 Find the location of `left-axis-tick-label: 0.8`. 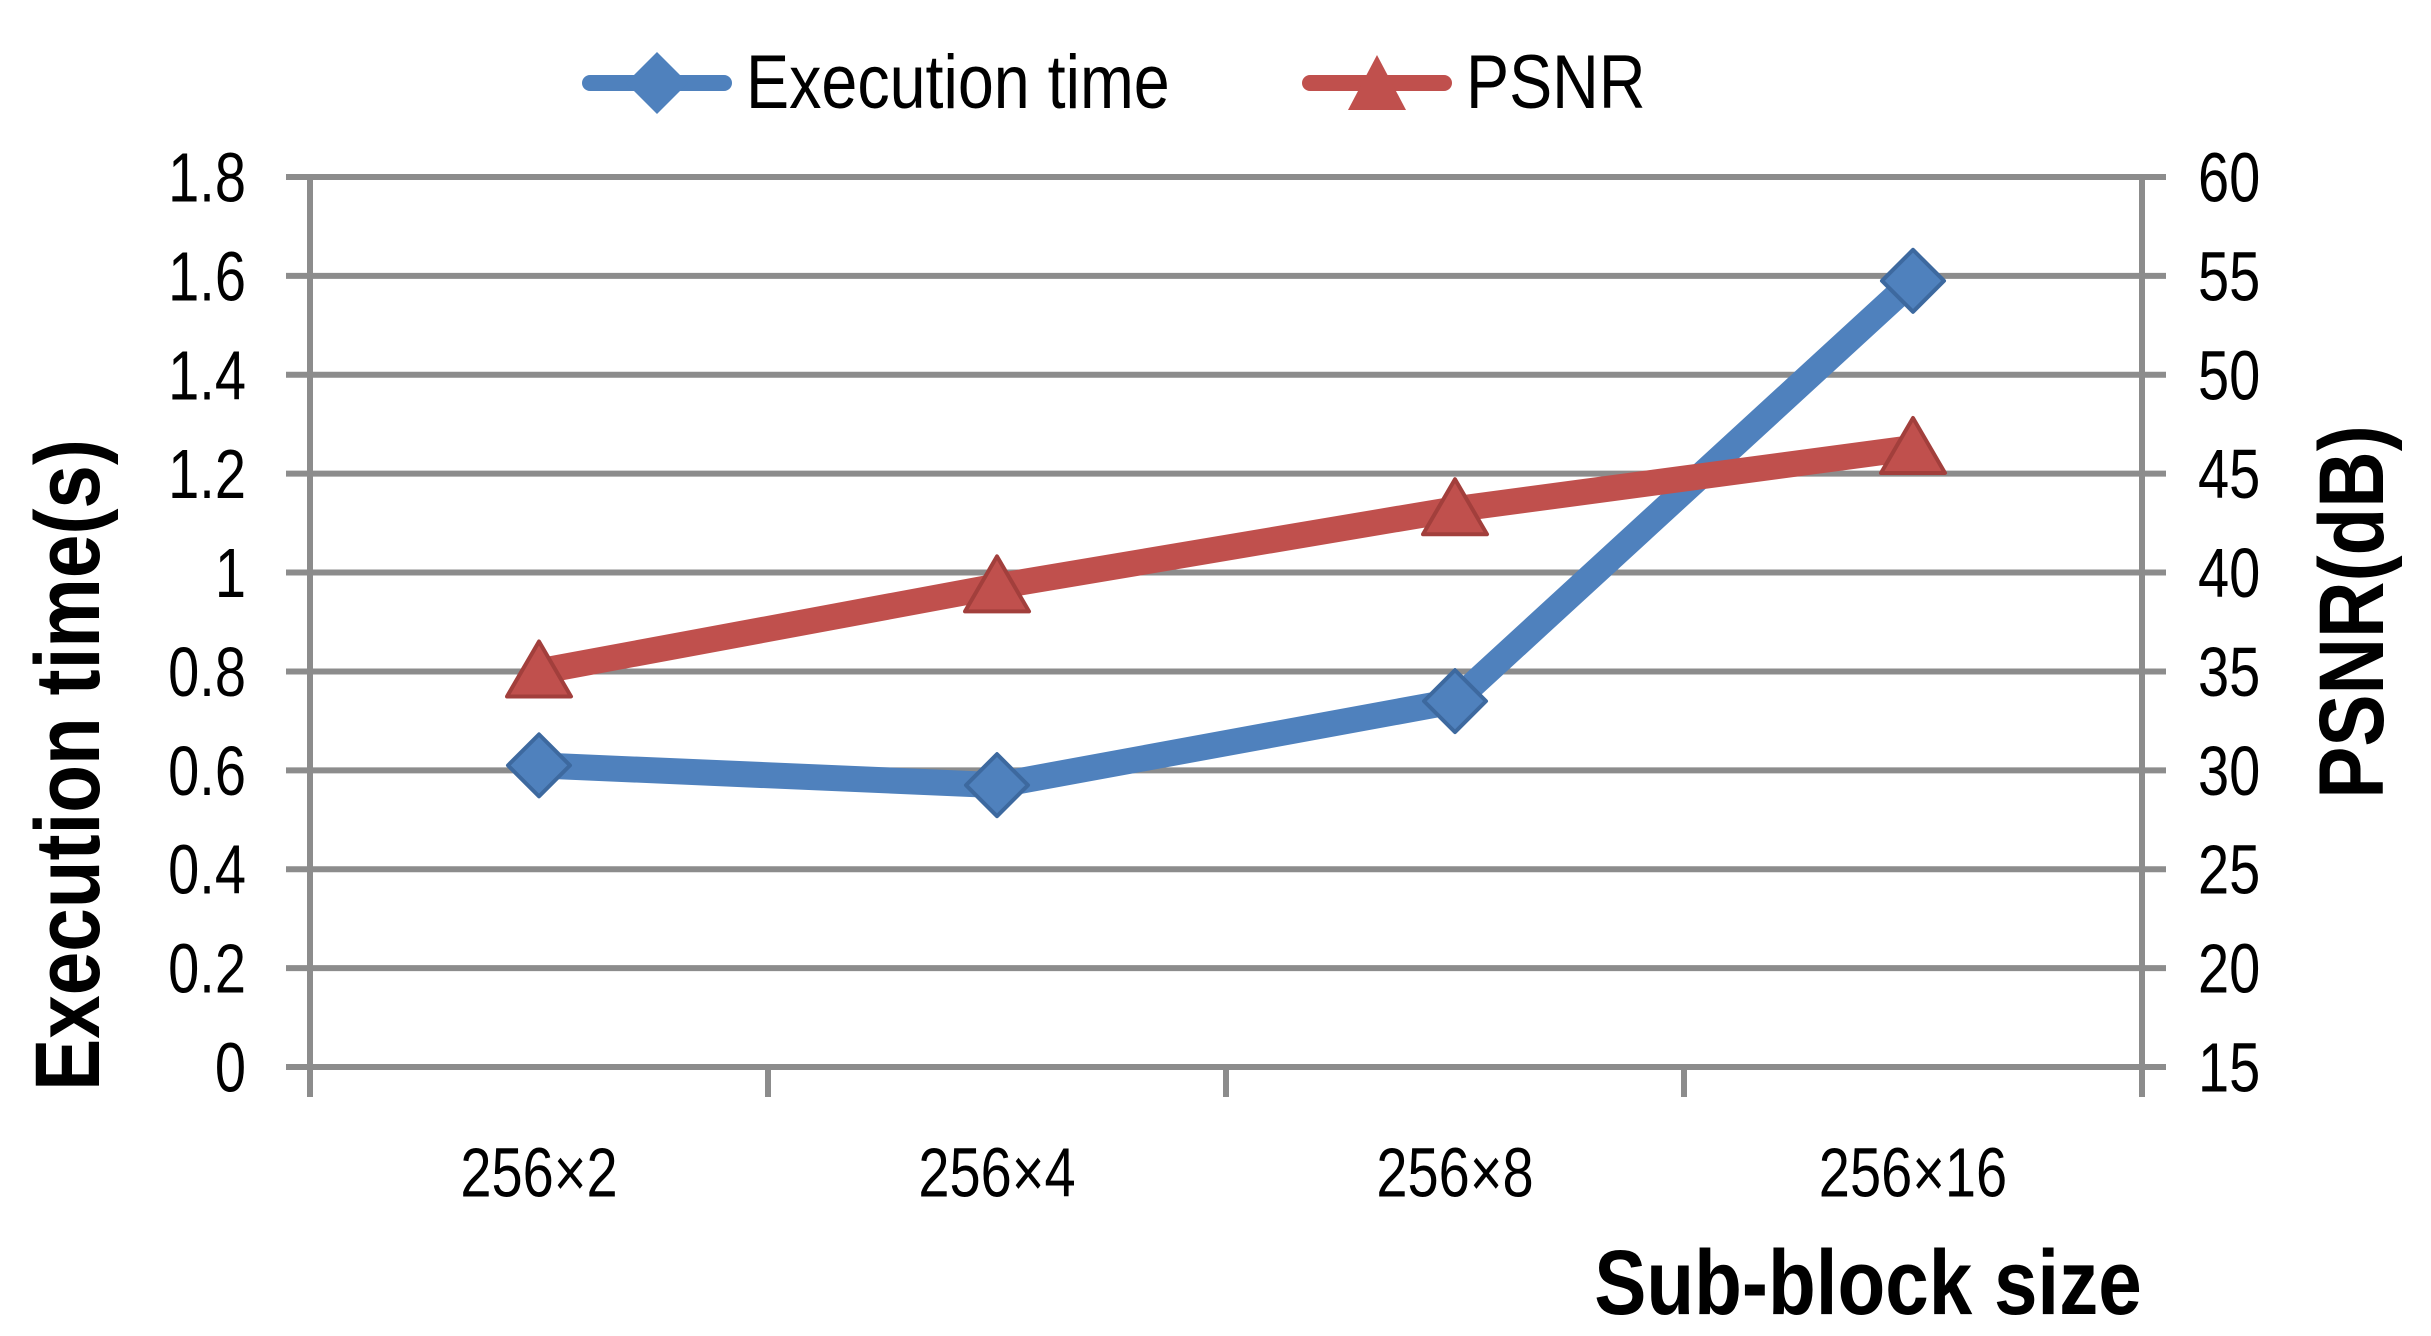

left-axis-tick-label: 0.8 is located at coordinates (207, 672).